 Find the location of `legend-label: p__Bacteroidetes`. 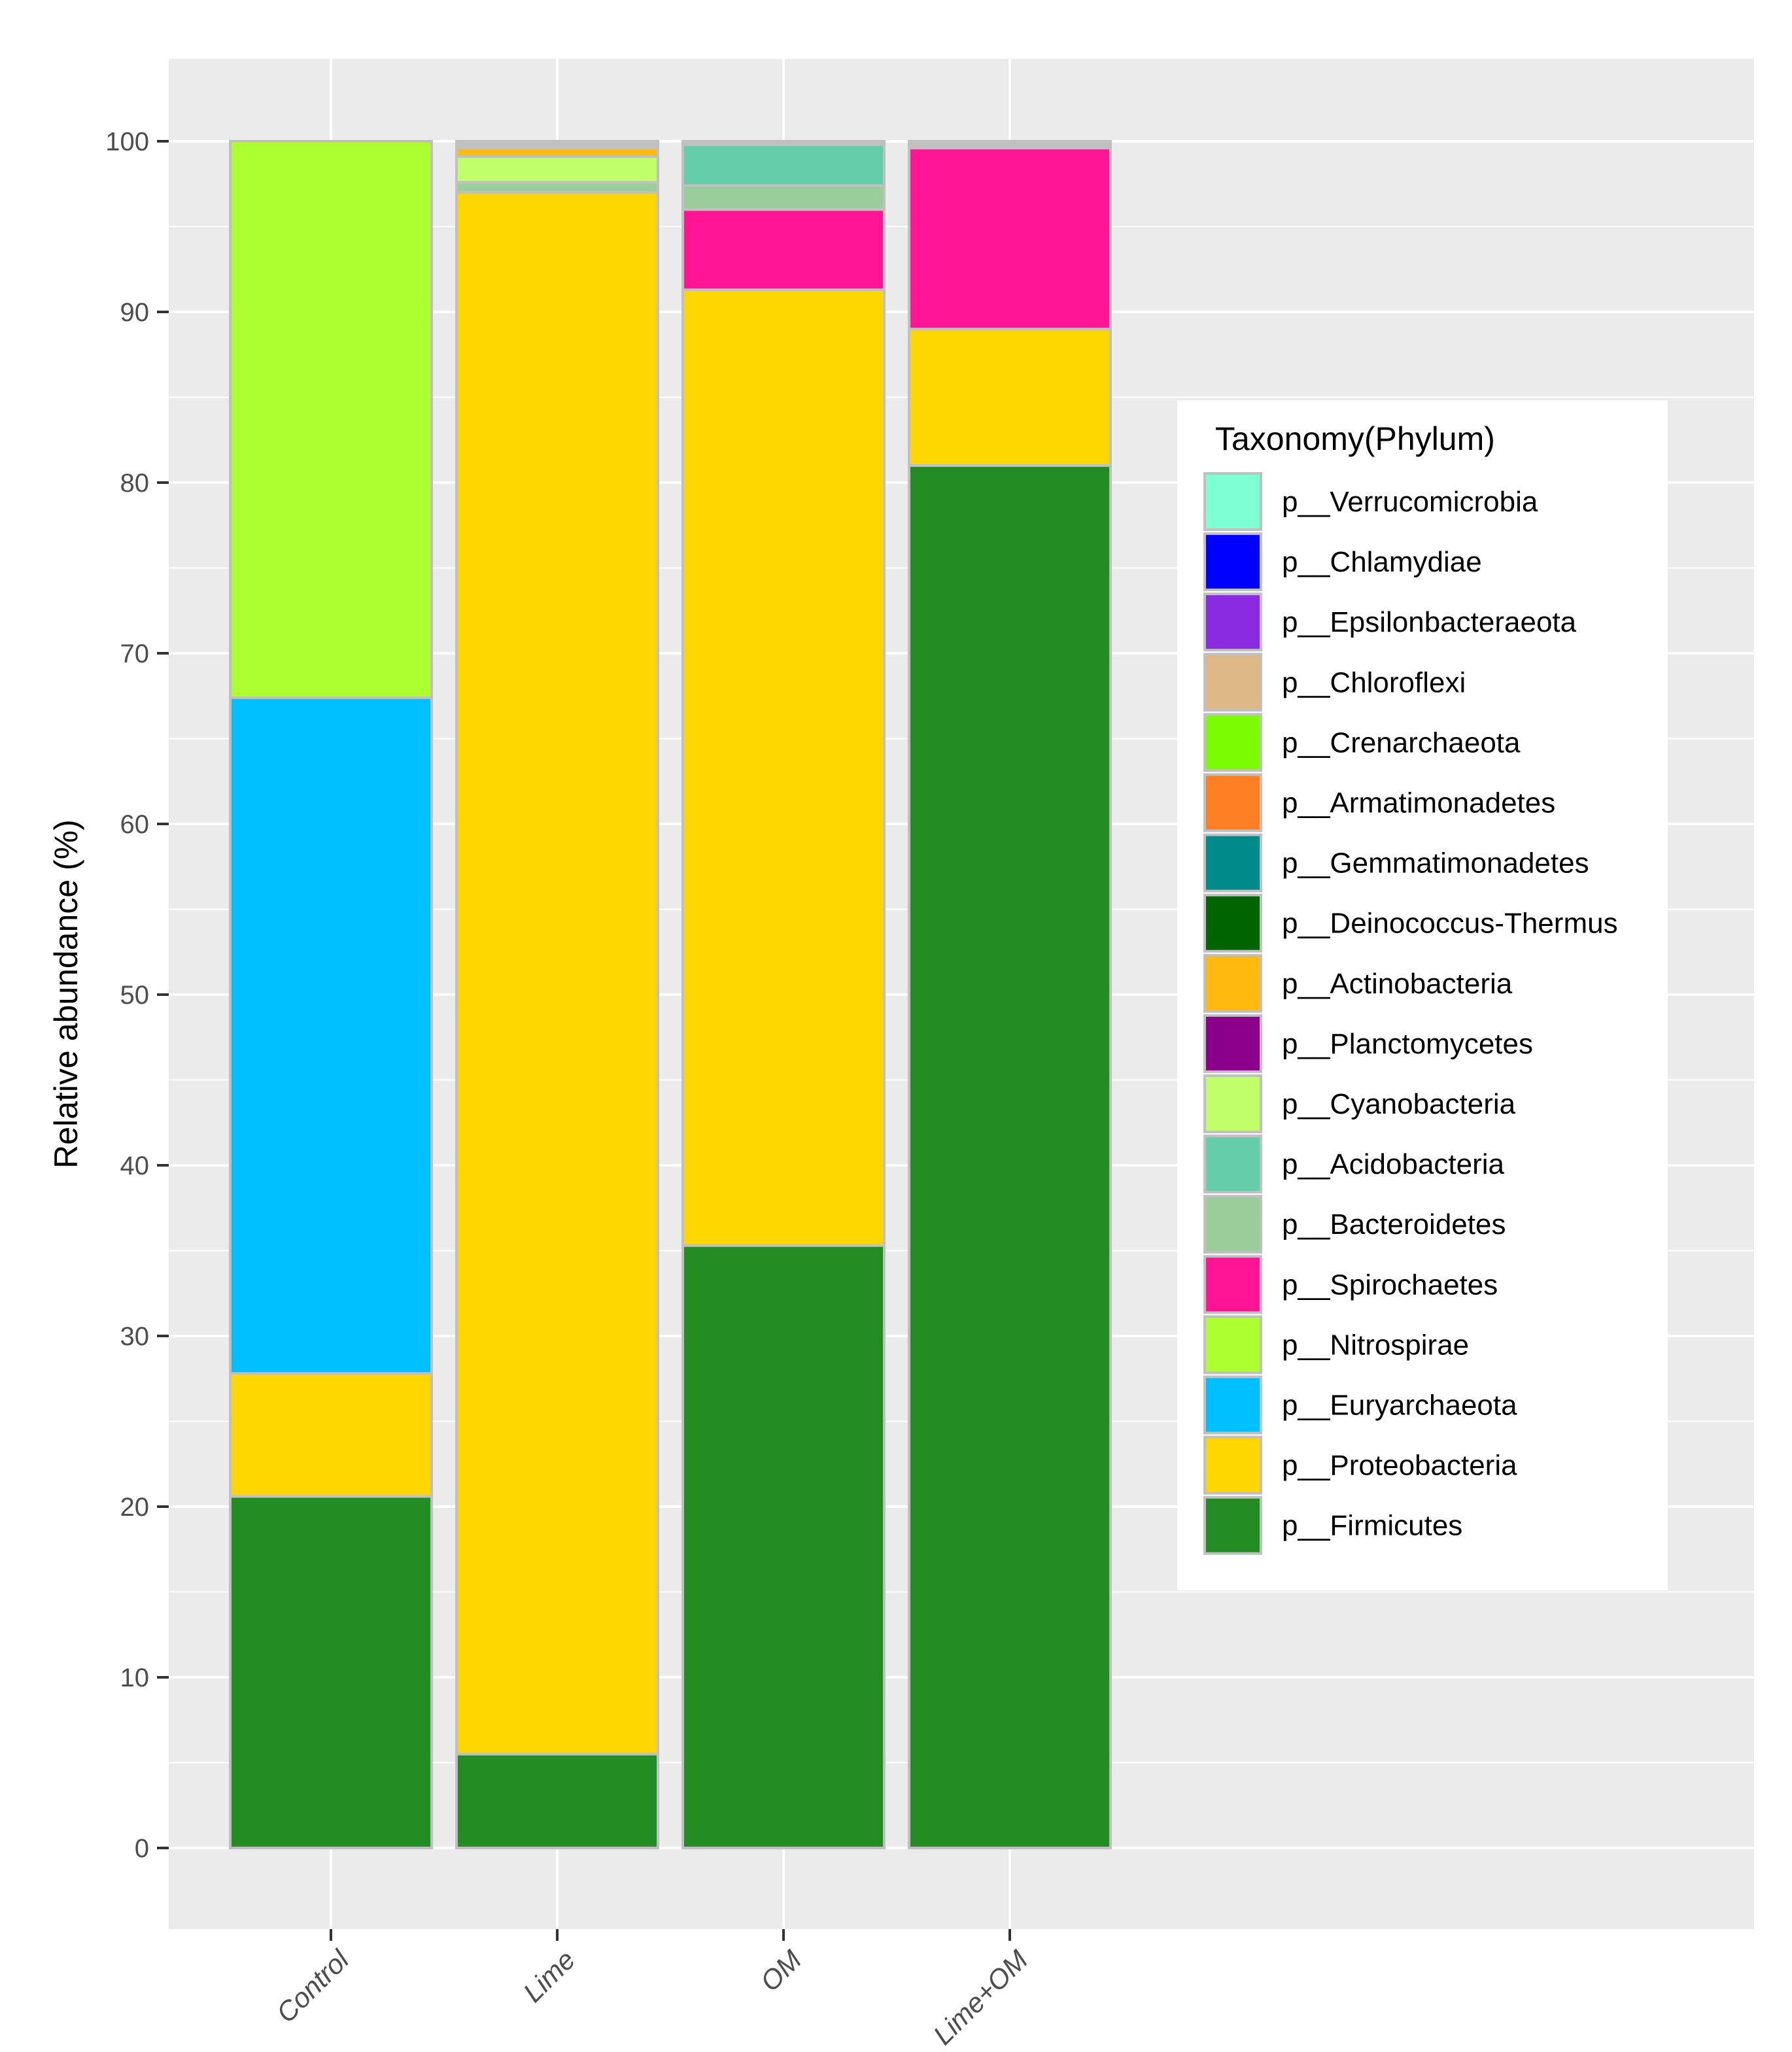

legend-label: p__Bacteroidetes is located at coordinates (1394, 1224).